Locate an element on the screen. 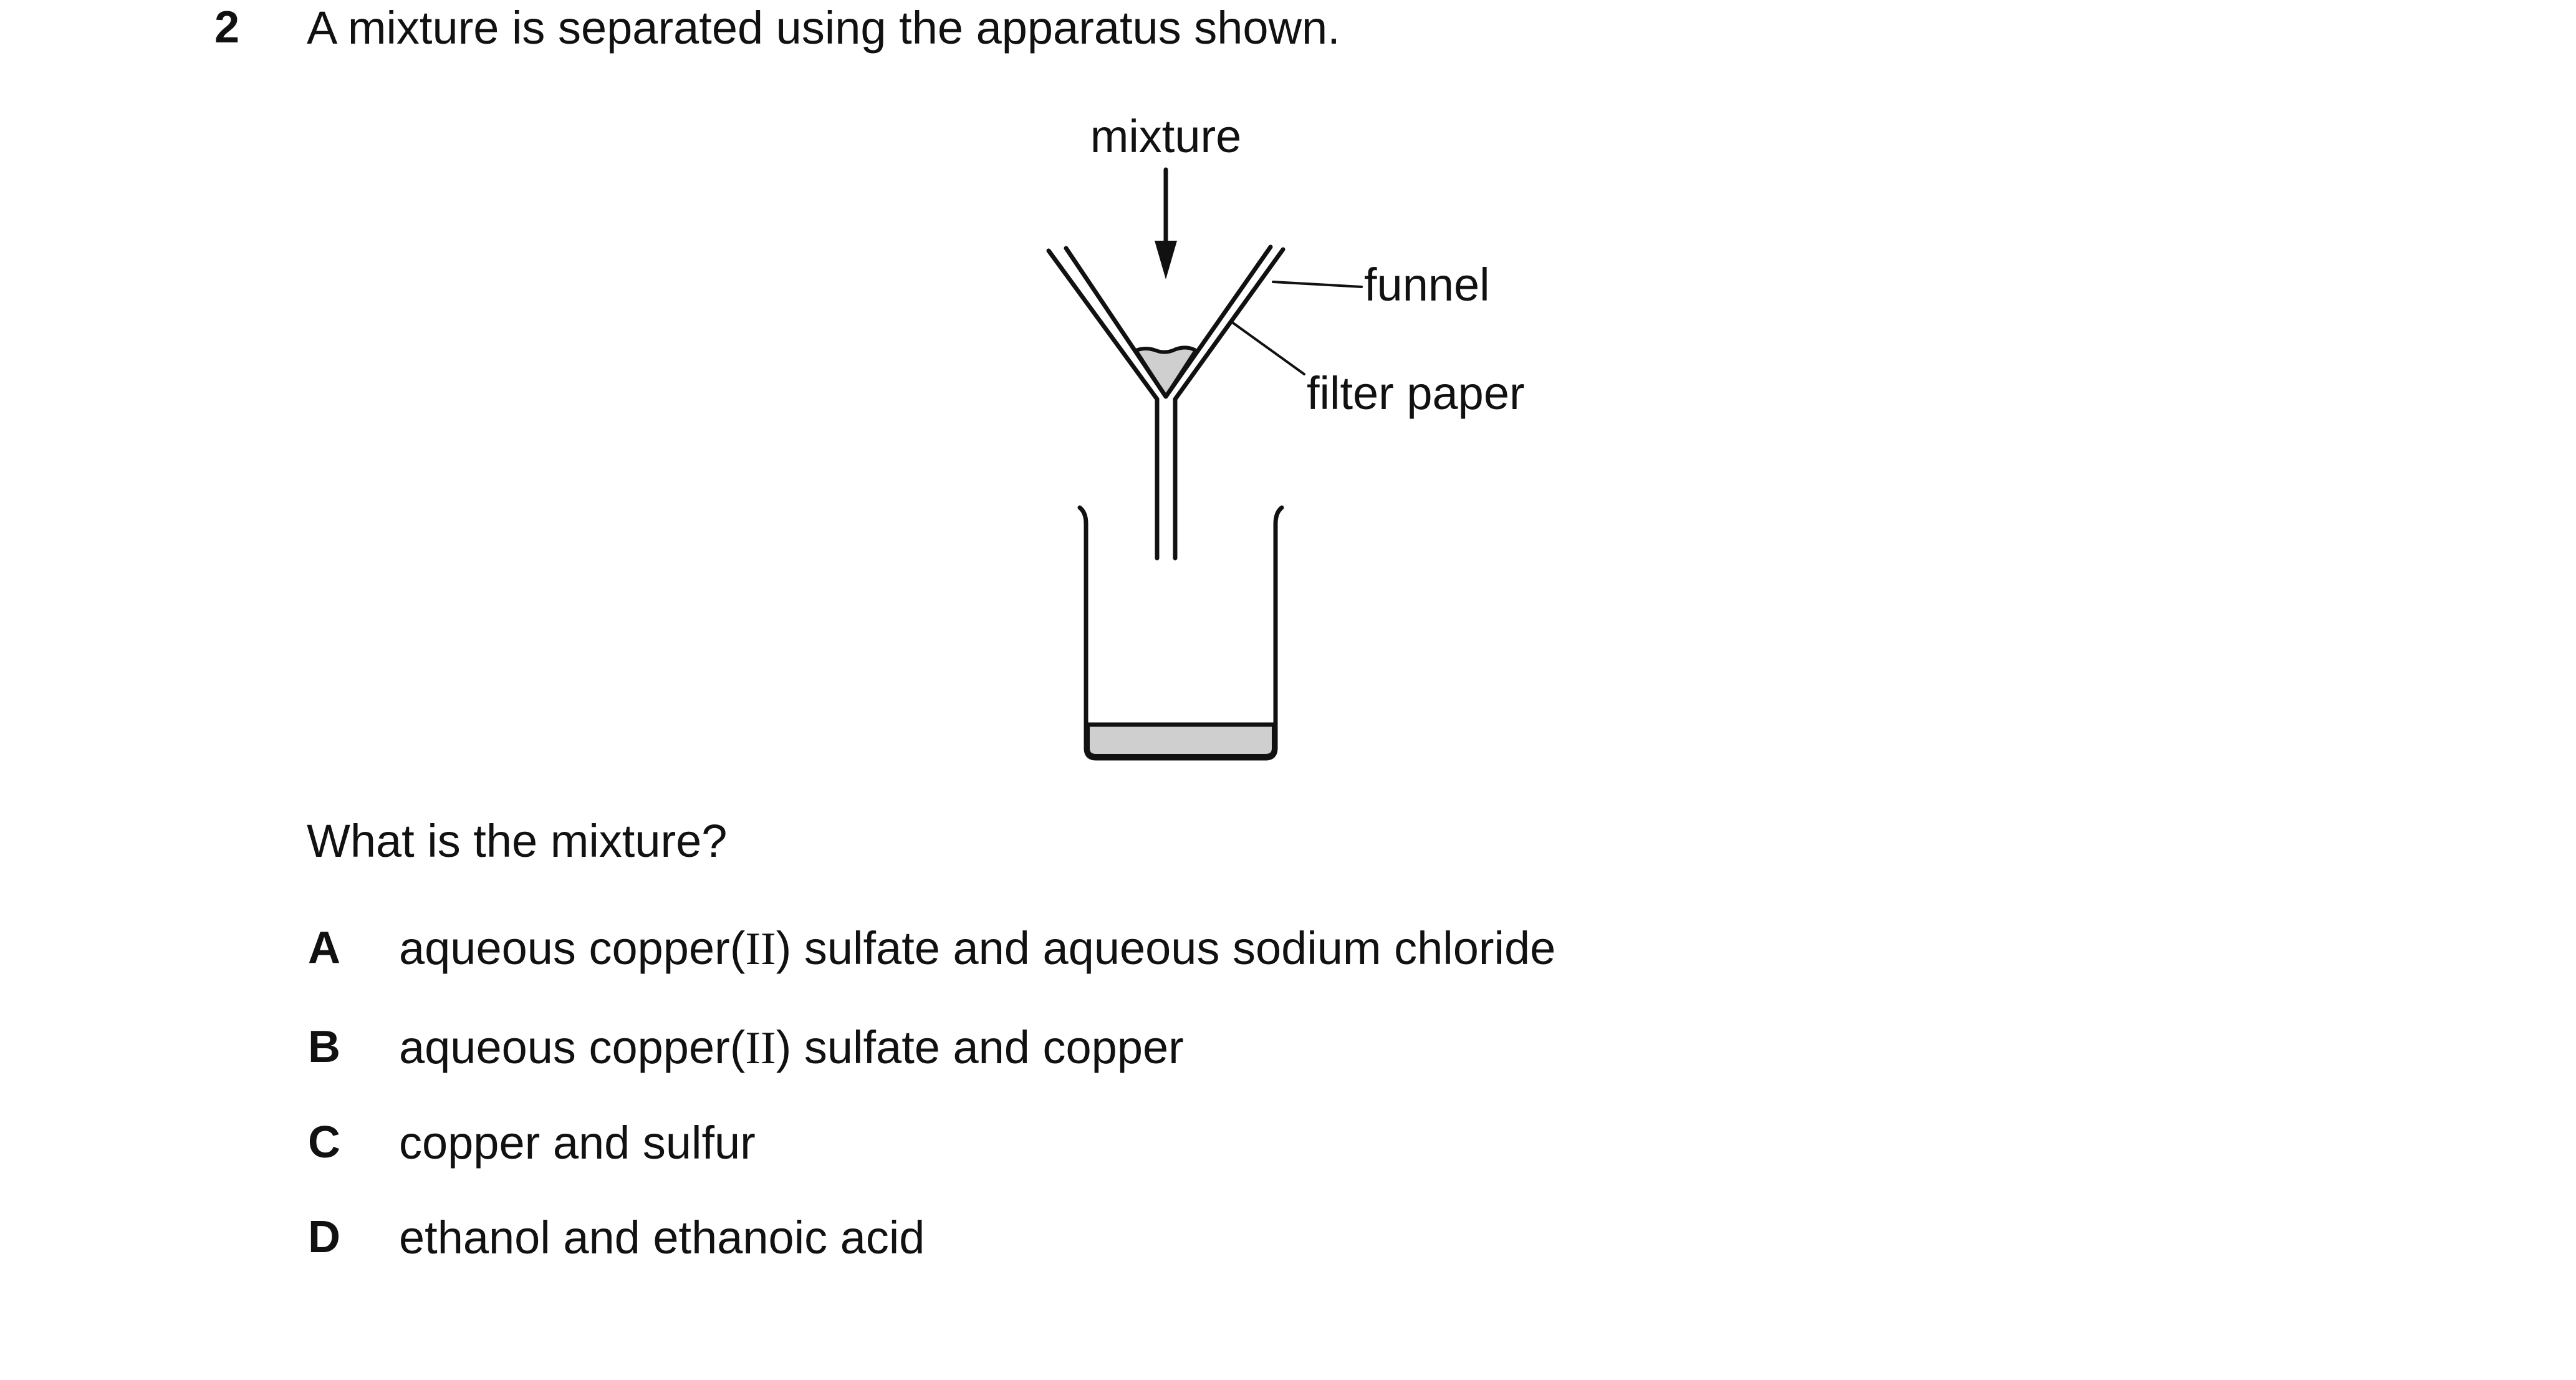  arrow-head-icon is located at coordinates (1166, 260).